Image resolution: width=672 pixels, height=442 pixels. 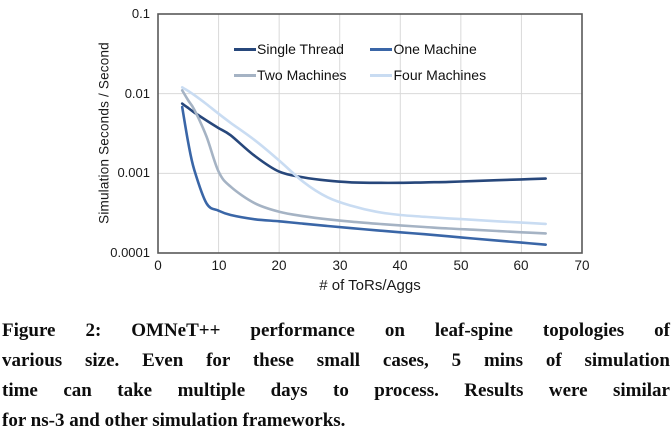 I want to click on series-line-single-thread, so click(x=363, y=143).